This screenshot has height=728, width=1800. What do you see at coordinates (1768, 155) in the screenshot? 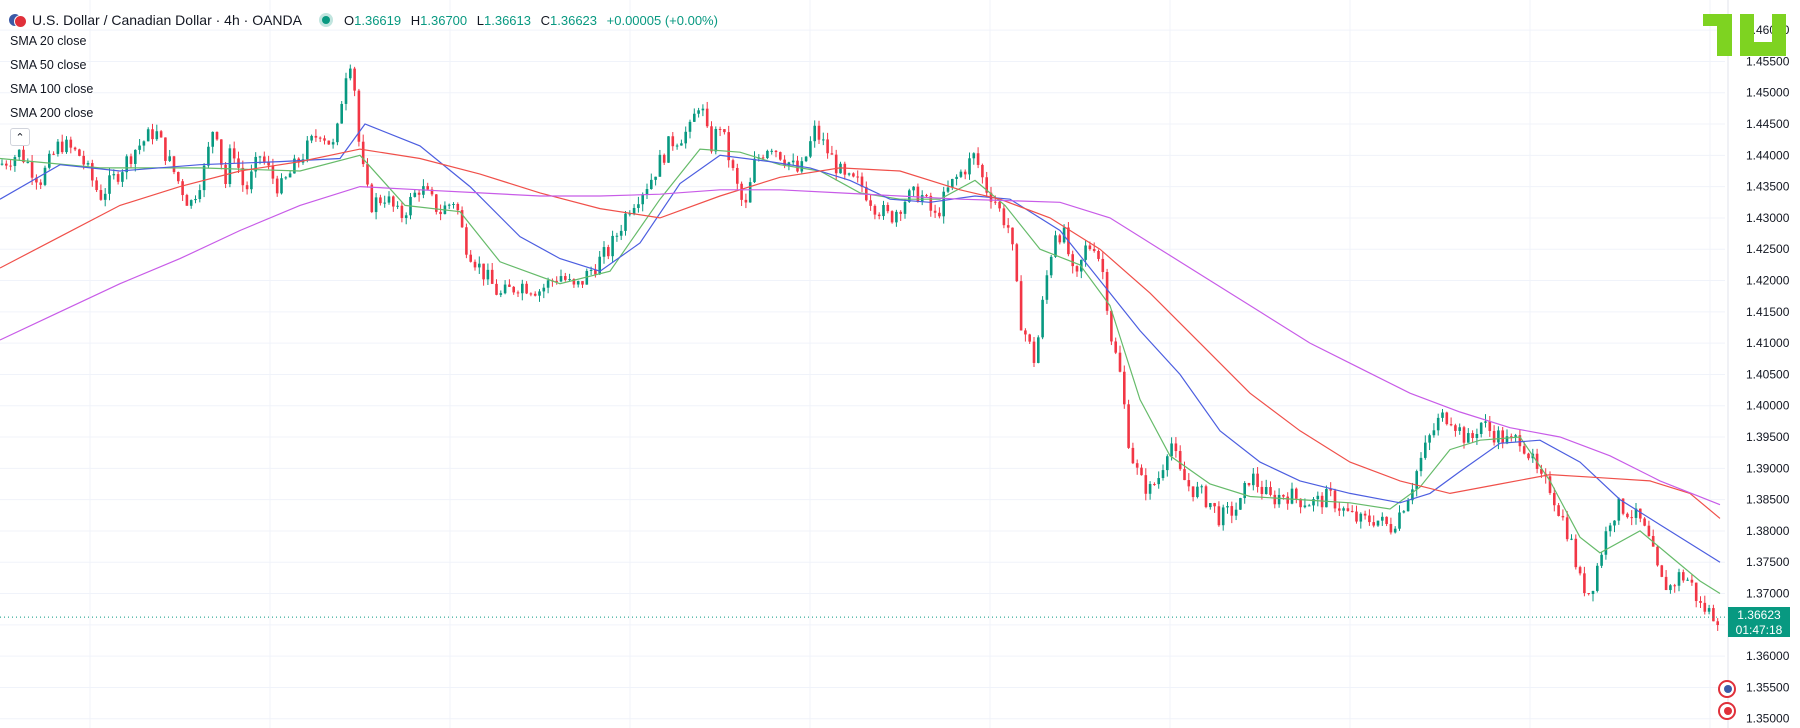
I see `y-tick-label: 1.44000` at bounding box center [1768, 155].